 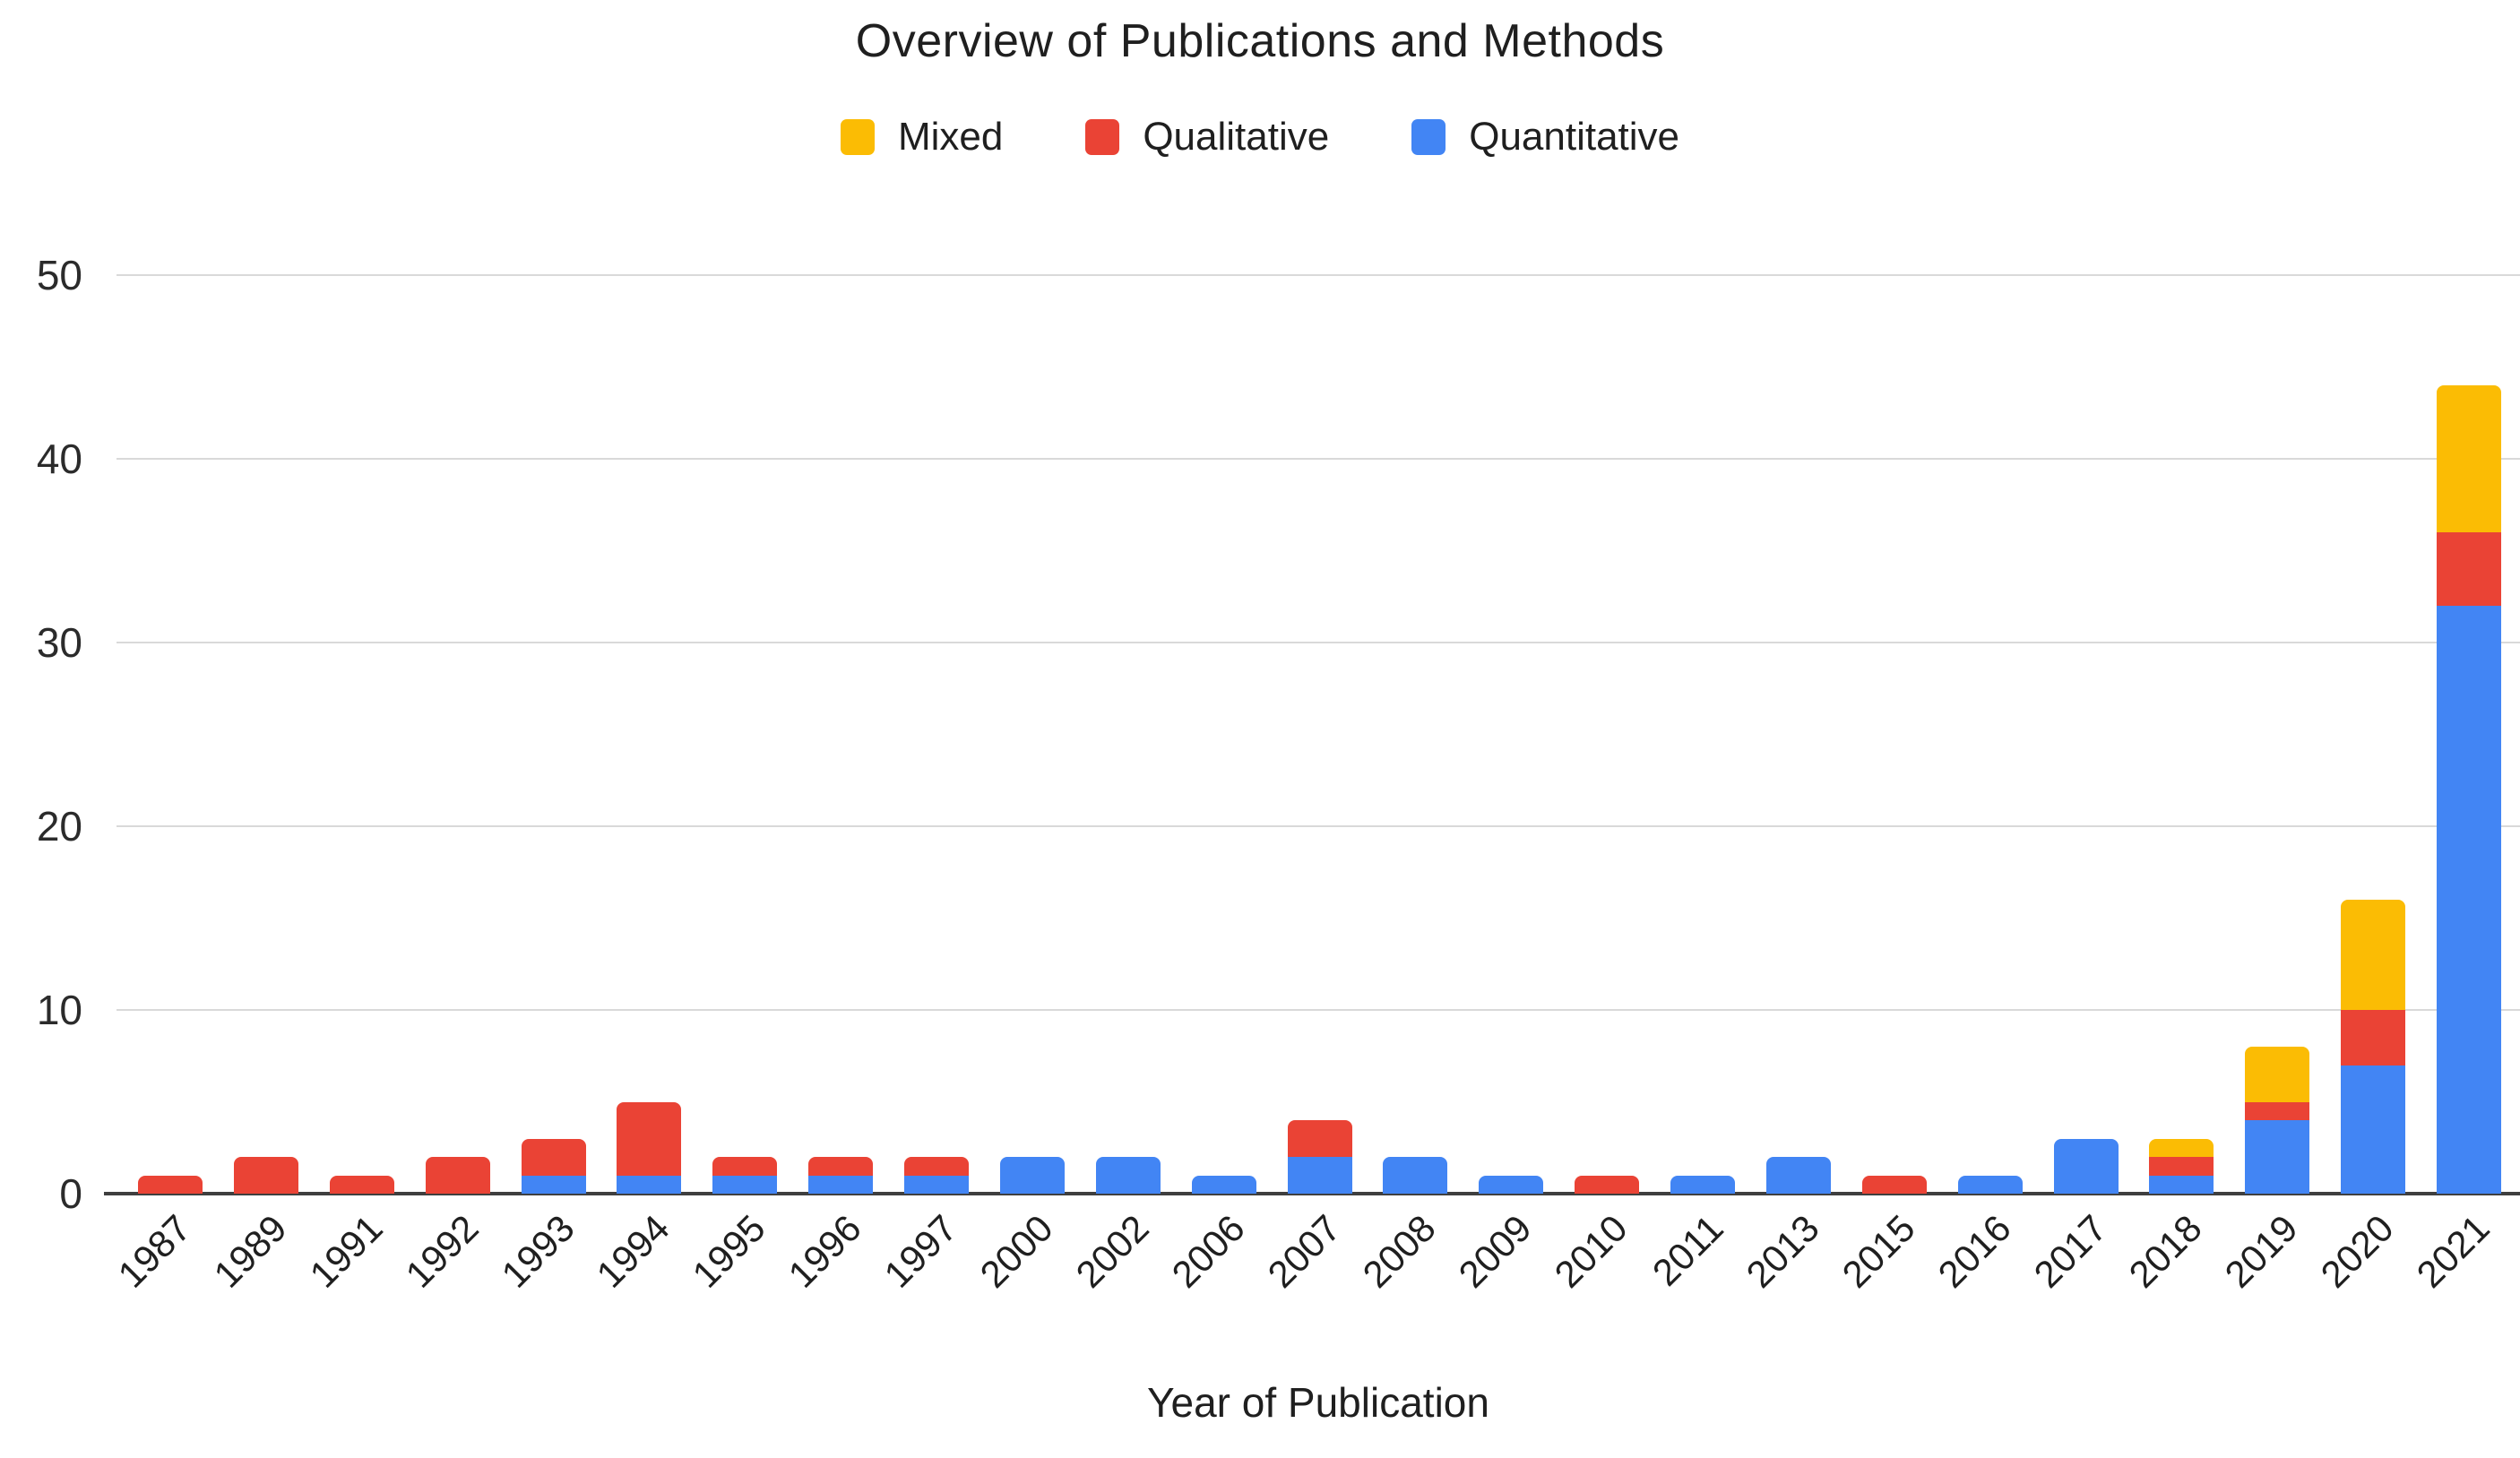 I want to click on chart-title: Overview of Publications and Methods, so click(x=1260, y=41).